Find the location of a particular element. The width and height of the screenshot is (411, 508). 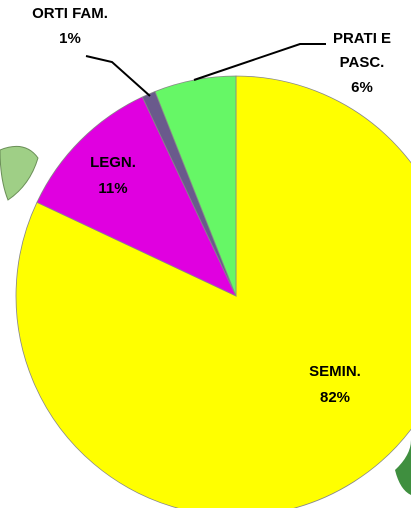

value-label: 6% is located at coordinates (362, 87).